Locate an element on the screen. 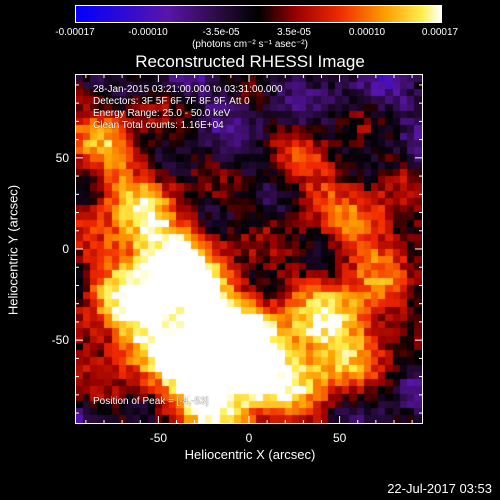 The image size is (500, 500). x-tick-label: 50 is located at coordinates (340, 438).